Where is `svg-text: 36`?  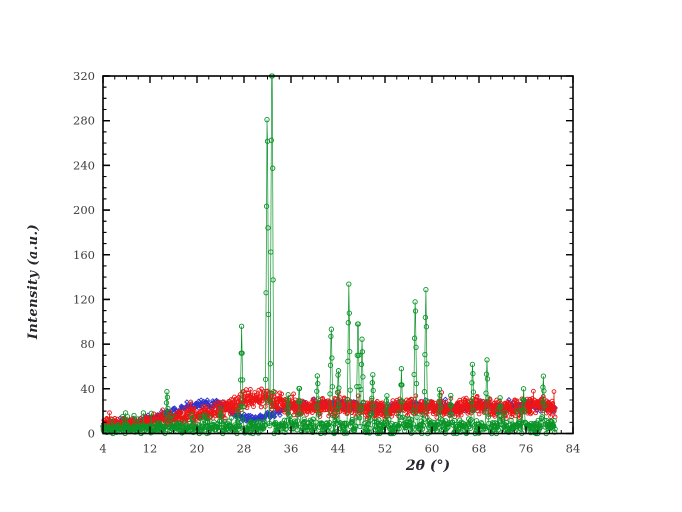 svg-text: 36 is located at coordinates (291, 449).